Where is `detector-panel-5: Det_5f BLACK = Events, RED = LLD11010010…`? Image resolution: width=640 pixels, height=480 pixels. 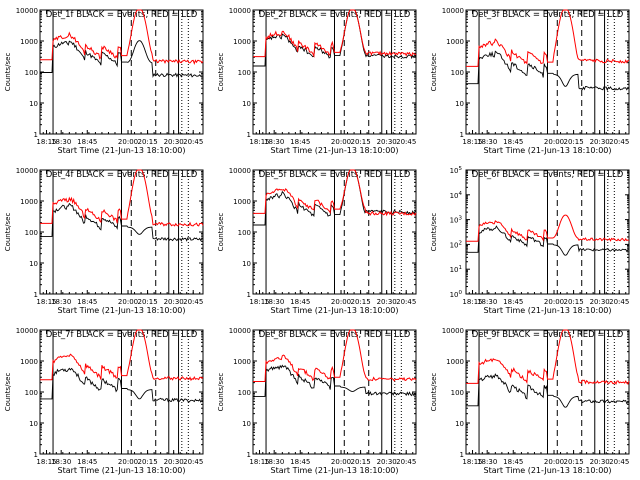
detector-panel-5: Det_5f BLACK = Events, RED = LLD11010010… is located at coordinates (317, 241).